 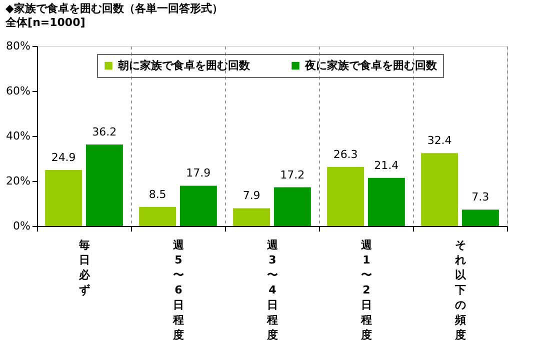 I want to click on data-label: 17.9, so click(x=198, y=173).